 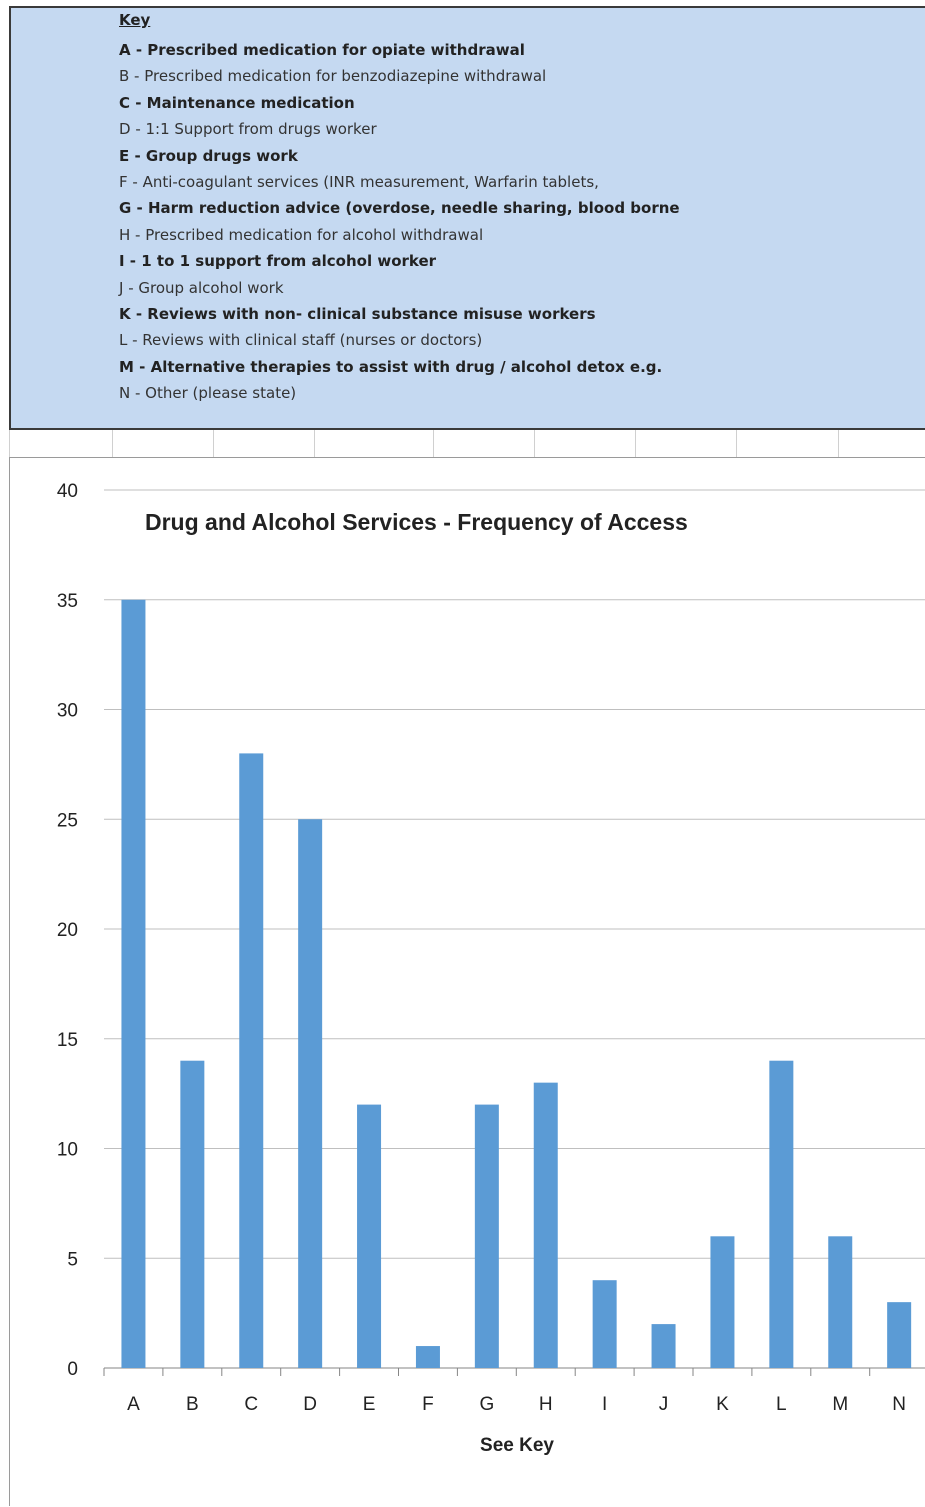 What do you see at coordinates (237, 102) in the screenshot?
I see `key-item: C - Maintenance medication` at bounding box center [237, 102].